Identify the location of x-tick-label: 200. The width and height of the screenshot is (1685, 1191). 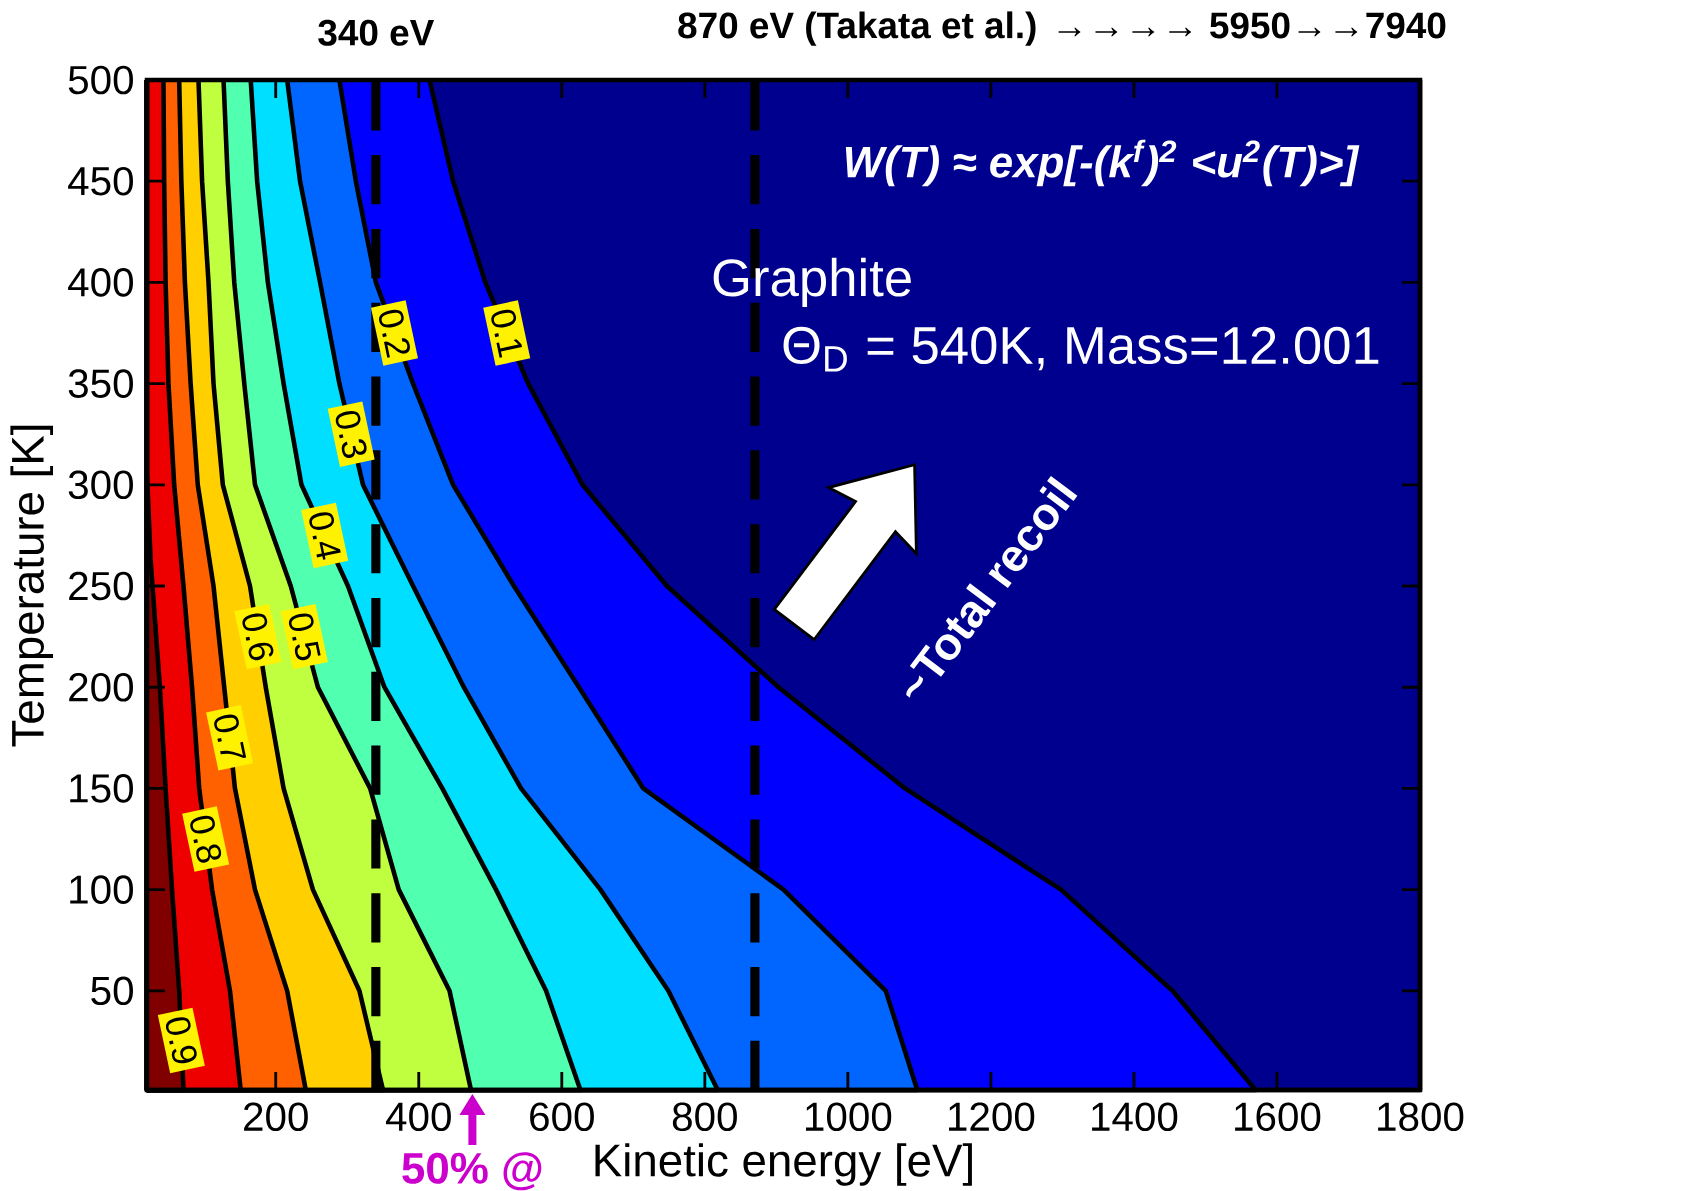
(276, 1117).